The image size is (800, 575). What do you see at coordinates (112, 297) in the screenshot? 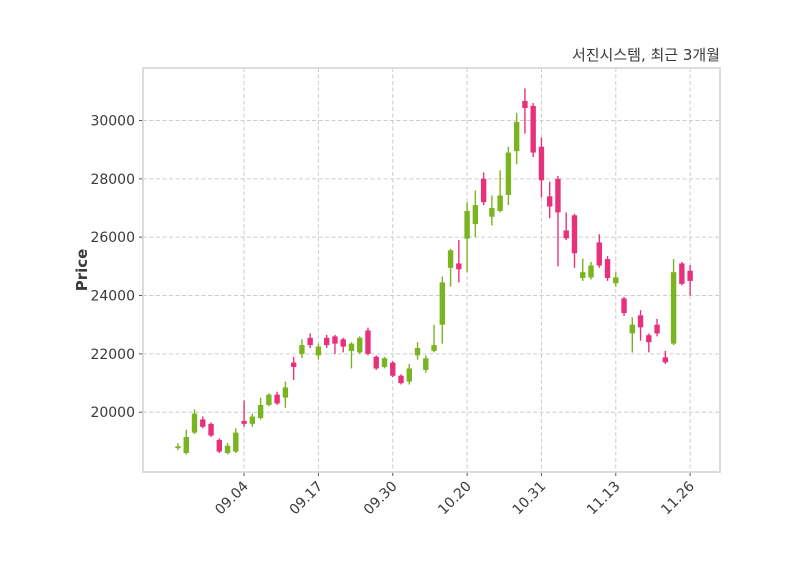
I see `y-tick-label: 24000` at bounding box center [112, 297].